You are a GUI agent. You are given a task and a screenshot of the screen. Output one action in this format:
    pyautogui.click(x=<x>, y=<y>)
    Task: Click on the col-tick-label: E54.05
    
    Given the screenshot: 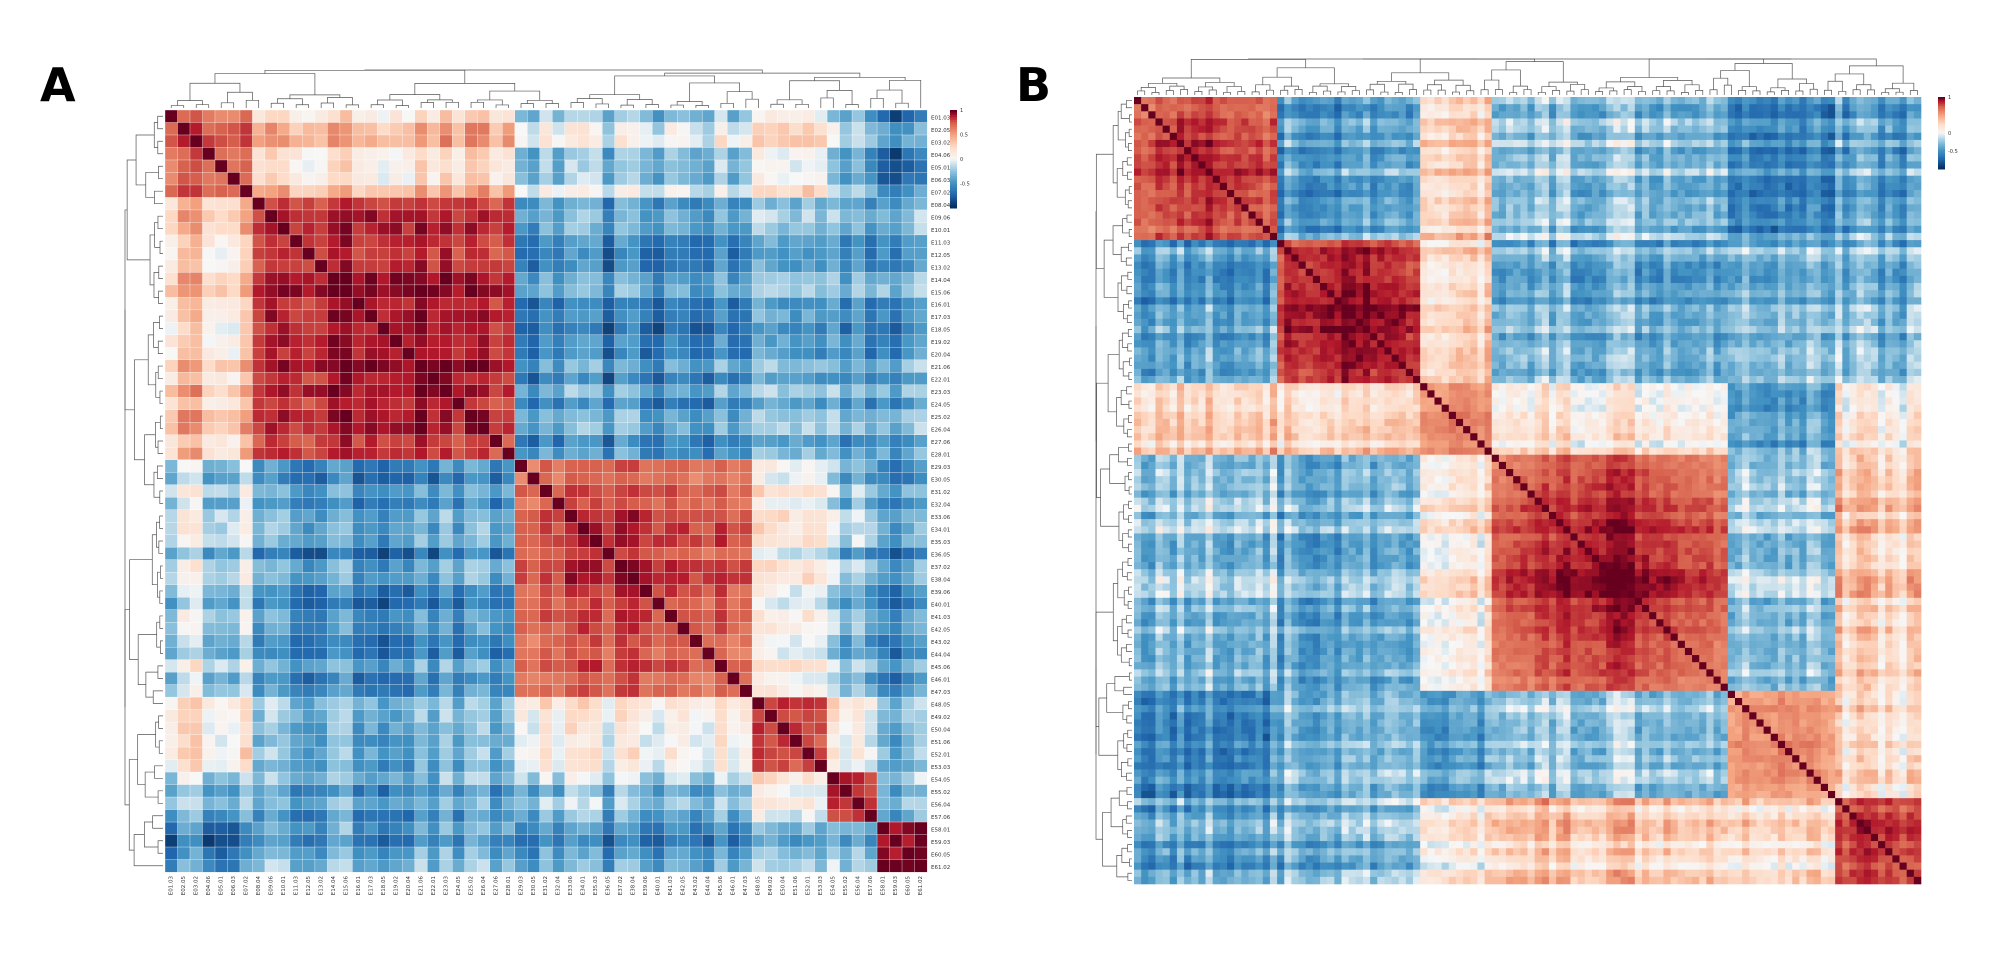 What is the action you would take?
    pyautogui.click(x=834, y=886)
    